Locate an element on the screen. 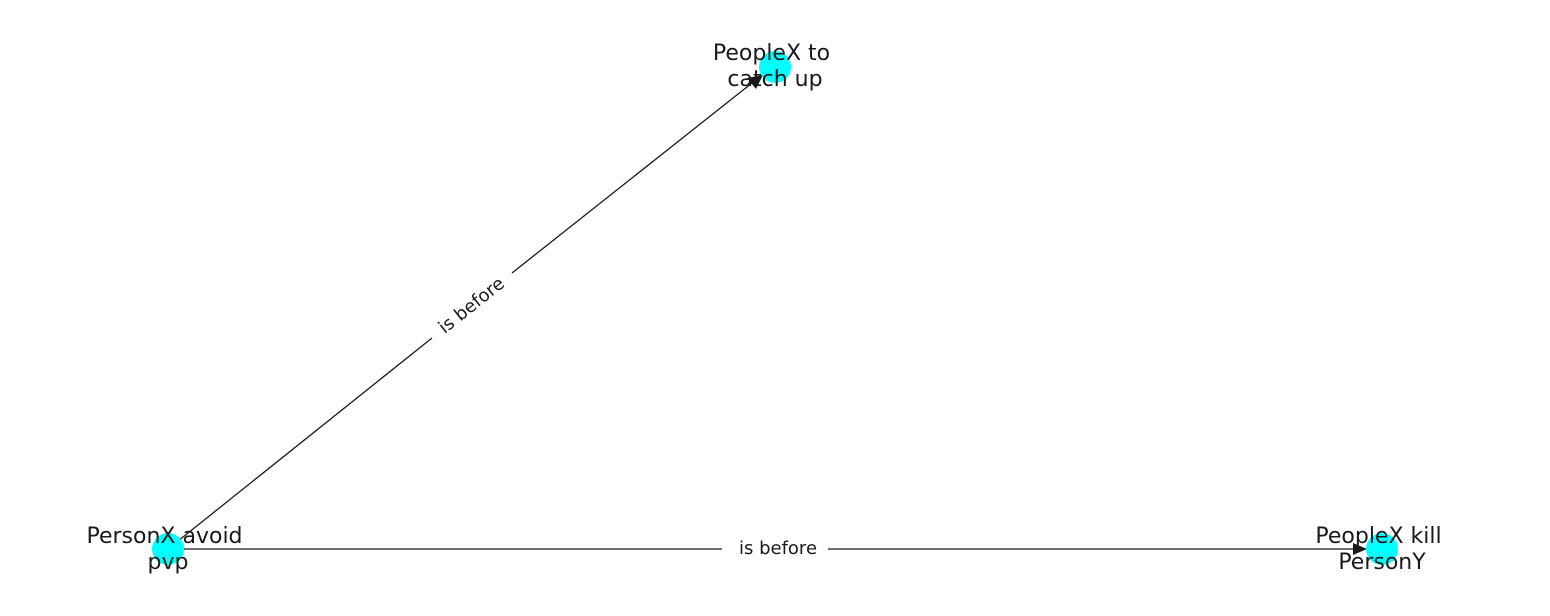 The image size is (1550, 616). node-label-line: catch up is located at coordinates (774, 79).